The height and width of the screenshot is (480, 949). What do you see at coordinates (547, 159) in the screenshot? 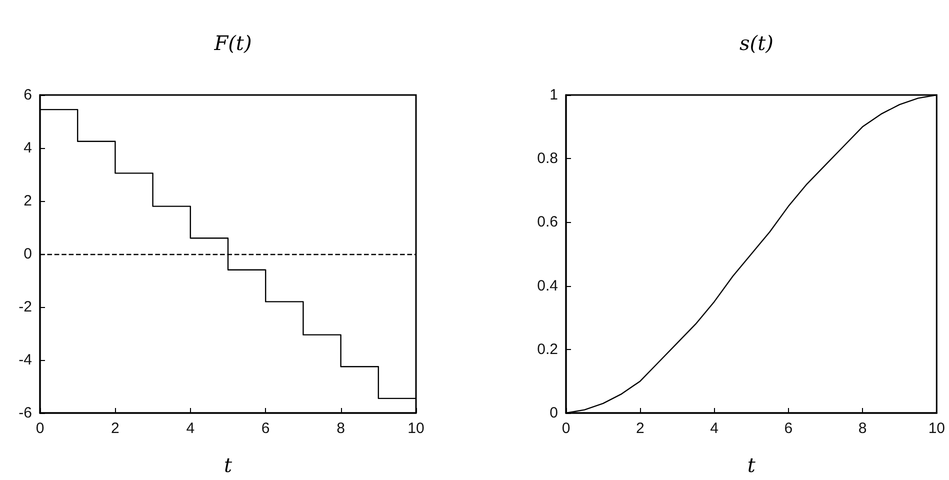
I see `y-tick-label: 0.8` at bounding box center [547, 159].